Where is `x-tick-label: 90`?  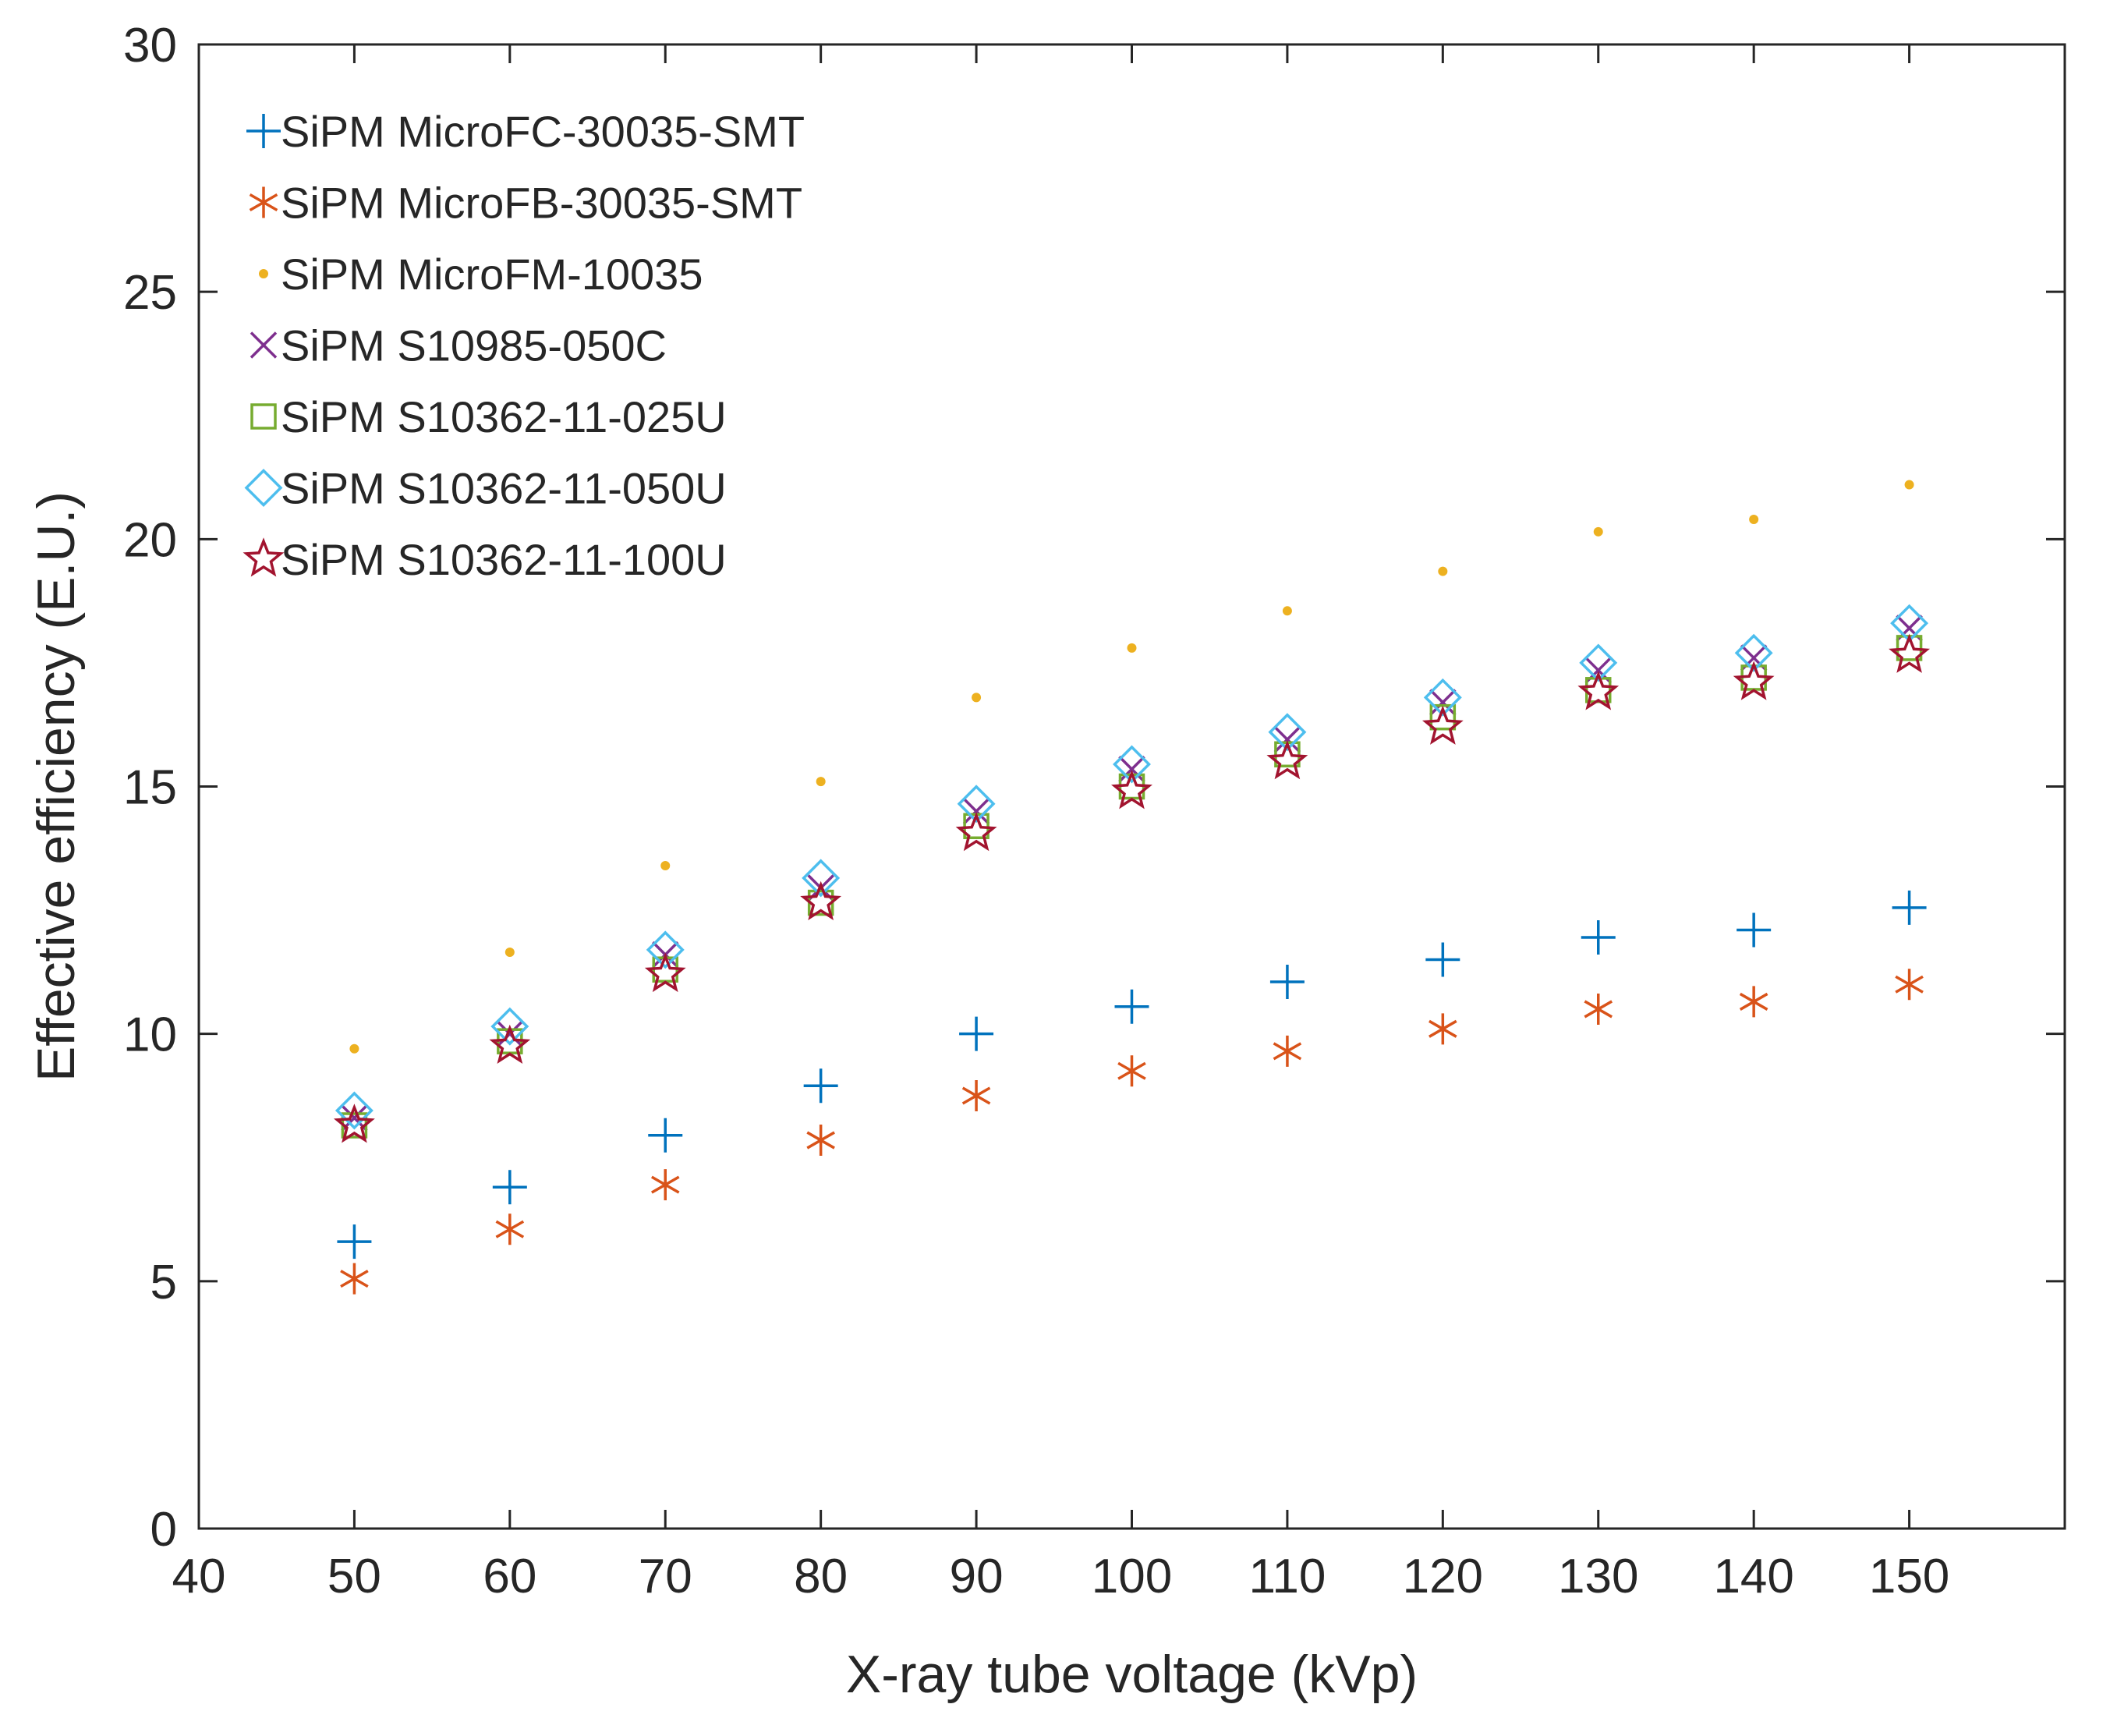
x-tick-label: 90 is located at coordinates (977, 1576).